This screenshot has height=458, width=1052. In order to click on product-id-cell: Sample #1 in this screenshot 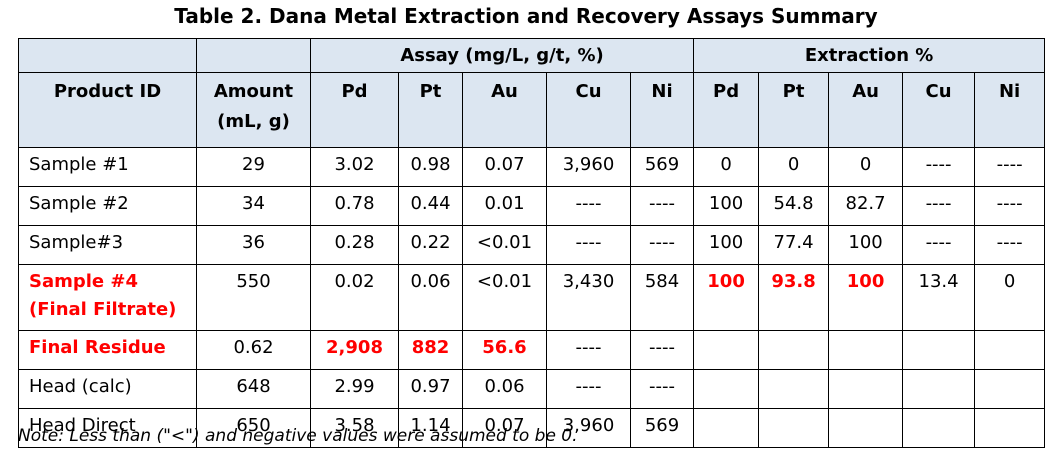, I will do `click(107, 167)`.